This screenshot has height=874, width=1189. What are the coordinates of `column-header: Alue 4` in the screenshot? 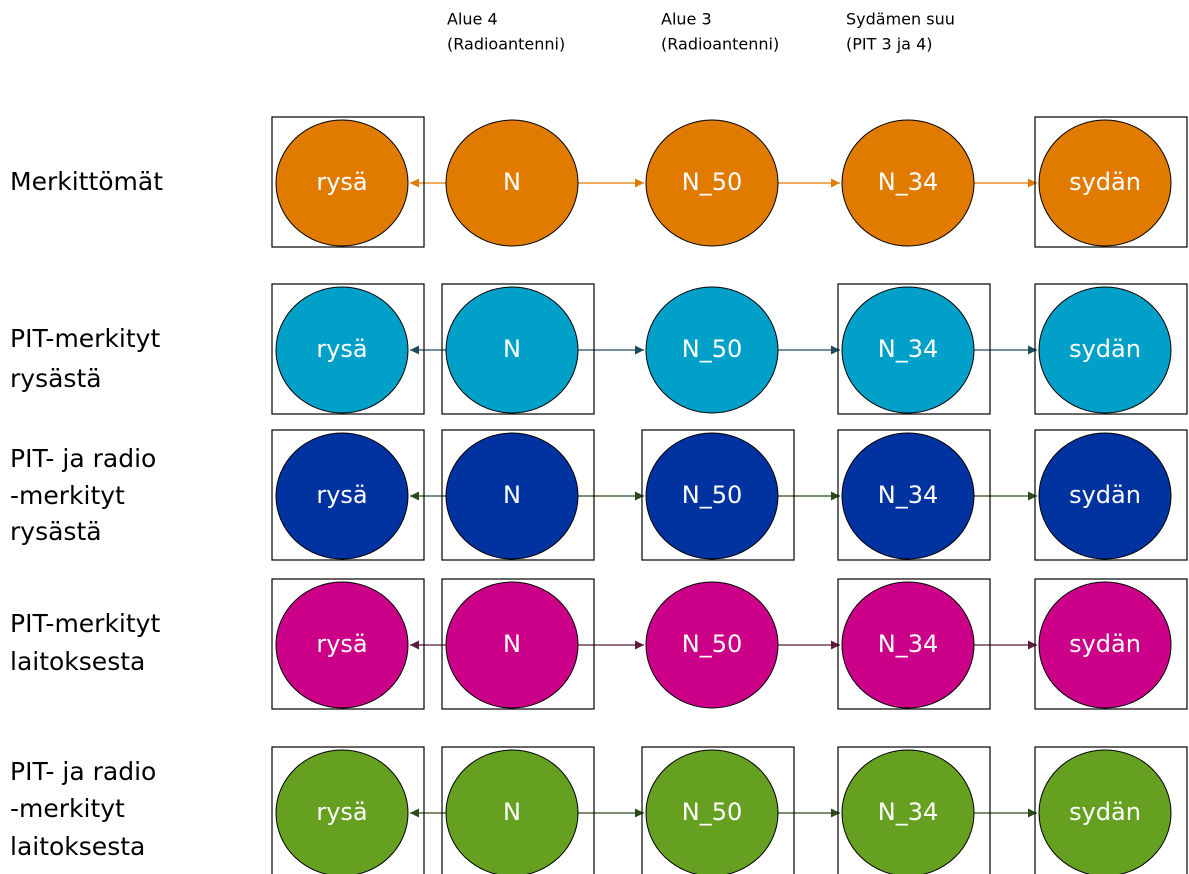 It's located at (472, 19).